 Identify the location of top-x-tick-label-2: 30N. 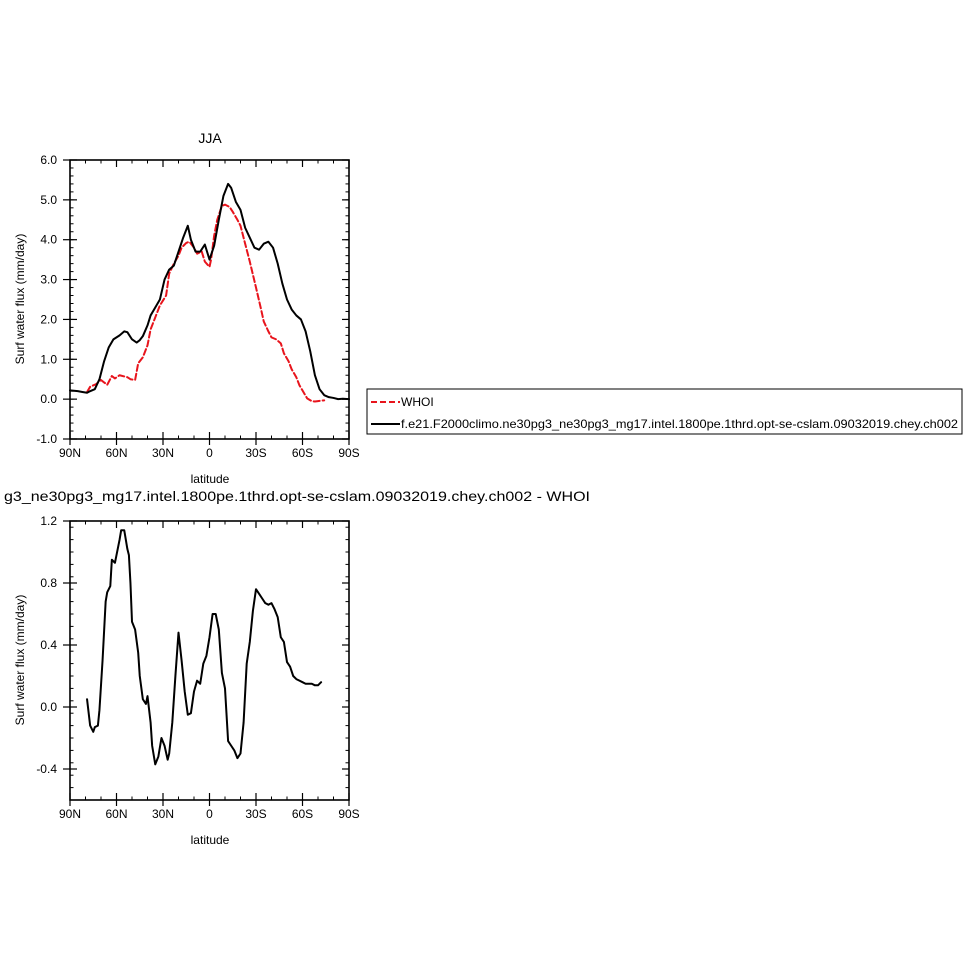
(163, 453).